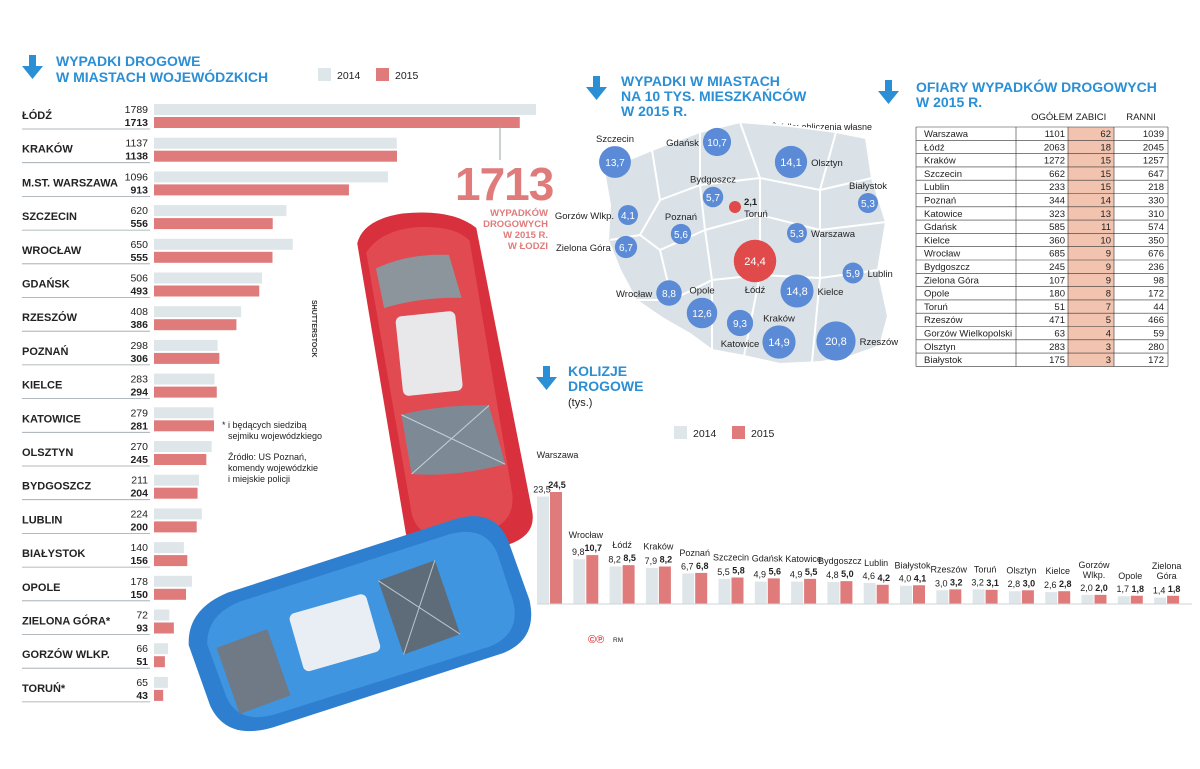  What do you see at coordinates (717, 143) in the screenshot?
I see `map-value: 10,7` at bounding box center [717, 143].